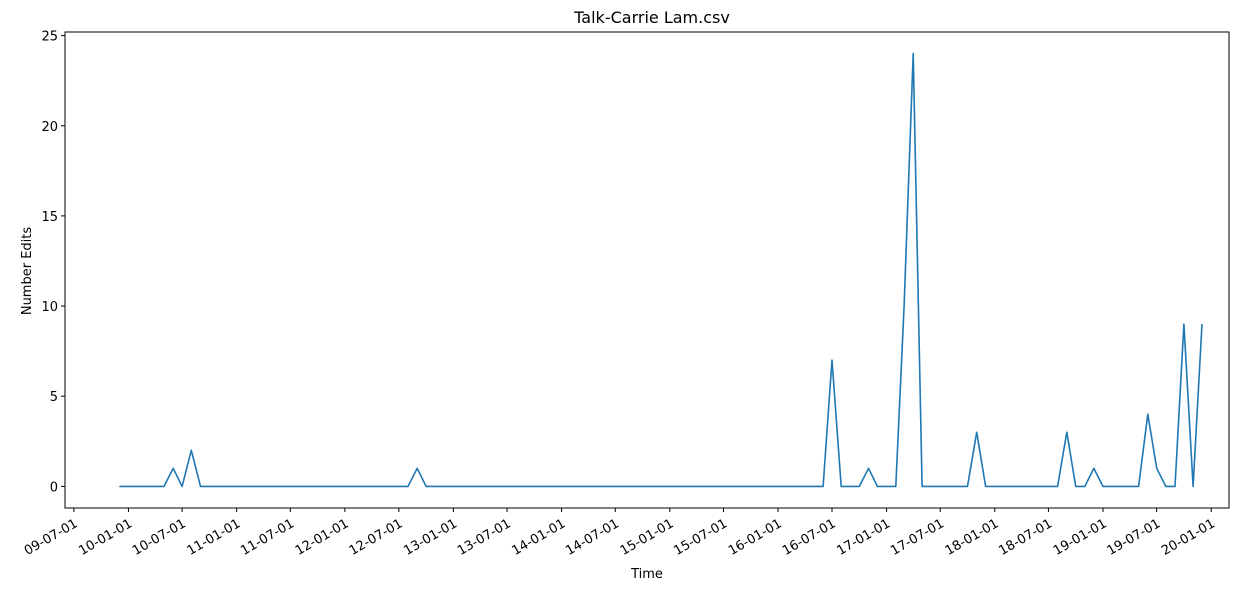 The image size is (1237, 591). Describe the element at coordinates (49, 37) in the screenshot. I see `y-tick-label: 25` at that location.